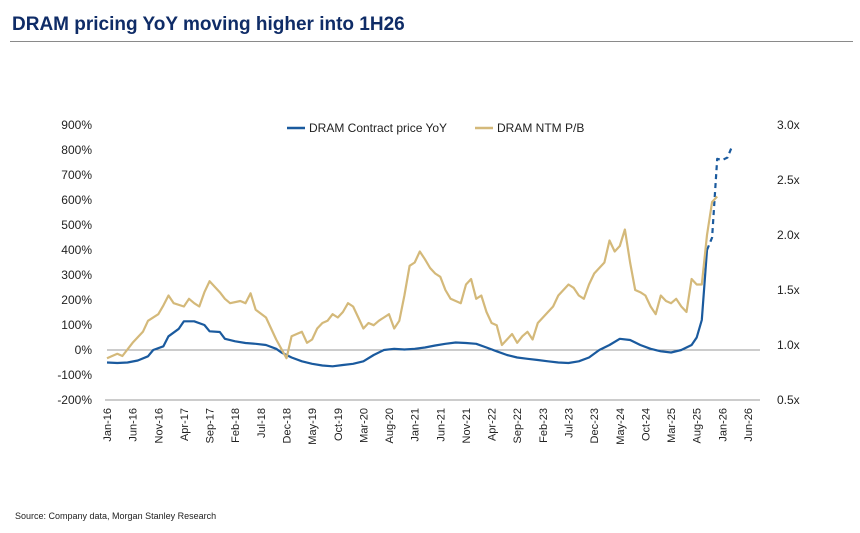  I want to click on legend-label-contract-yoy: DRAM Contract price YoY, so click(378, 128).